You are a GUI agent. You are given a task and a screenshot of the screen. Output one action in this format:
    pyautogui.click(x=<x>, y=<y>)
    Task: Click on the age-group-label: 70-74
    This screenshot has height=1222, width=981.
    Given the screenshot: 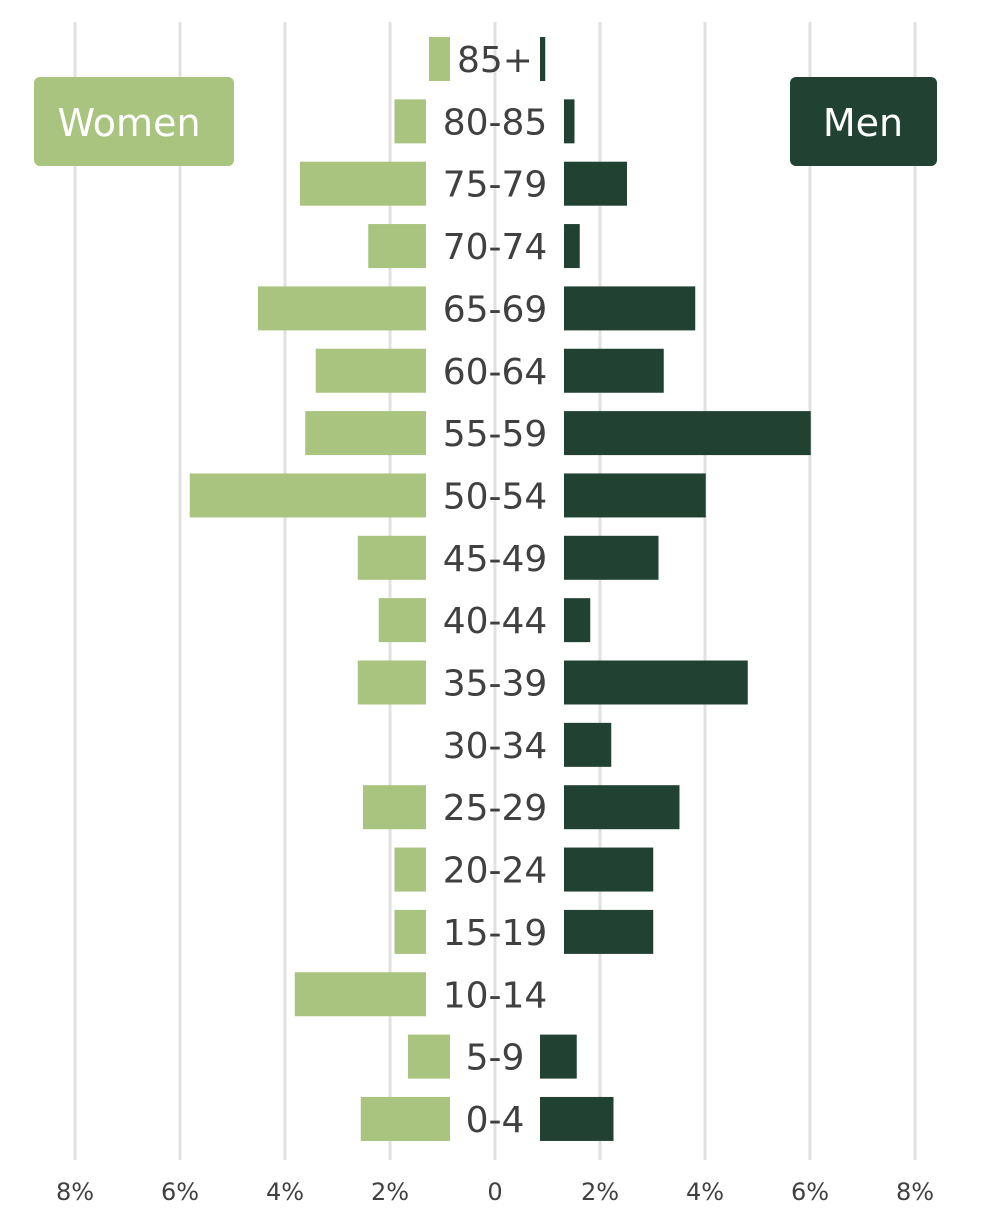 What is the action you would take?
    pyautogui.click(x=495, y=247)
    